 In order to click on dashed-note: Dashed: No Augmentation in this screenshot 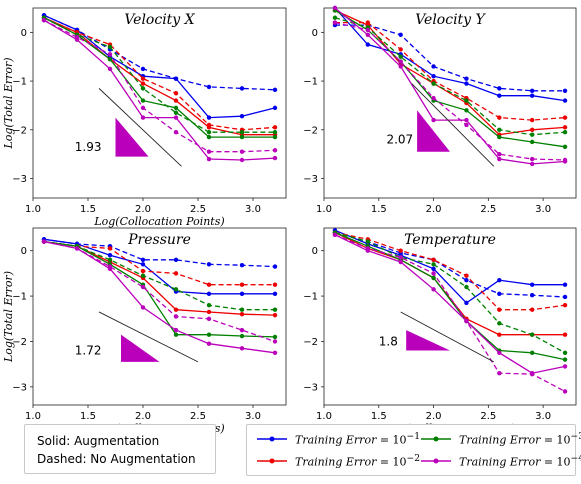, I will do `click(116, 459)`.